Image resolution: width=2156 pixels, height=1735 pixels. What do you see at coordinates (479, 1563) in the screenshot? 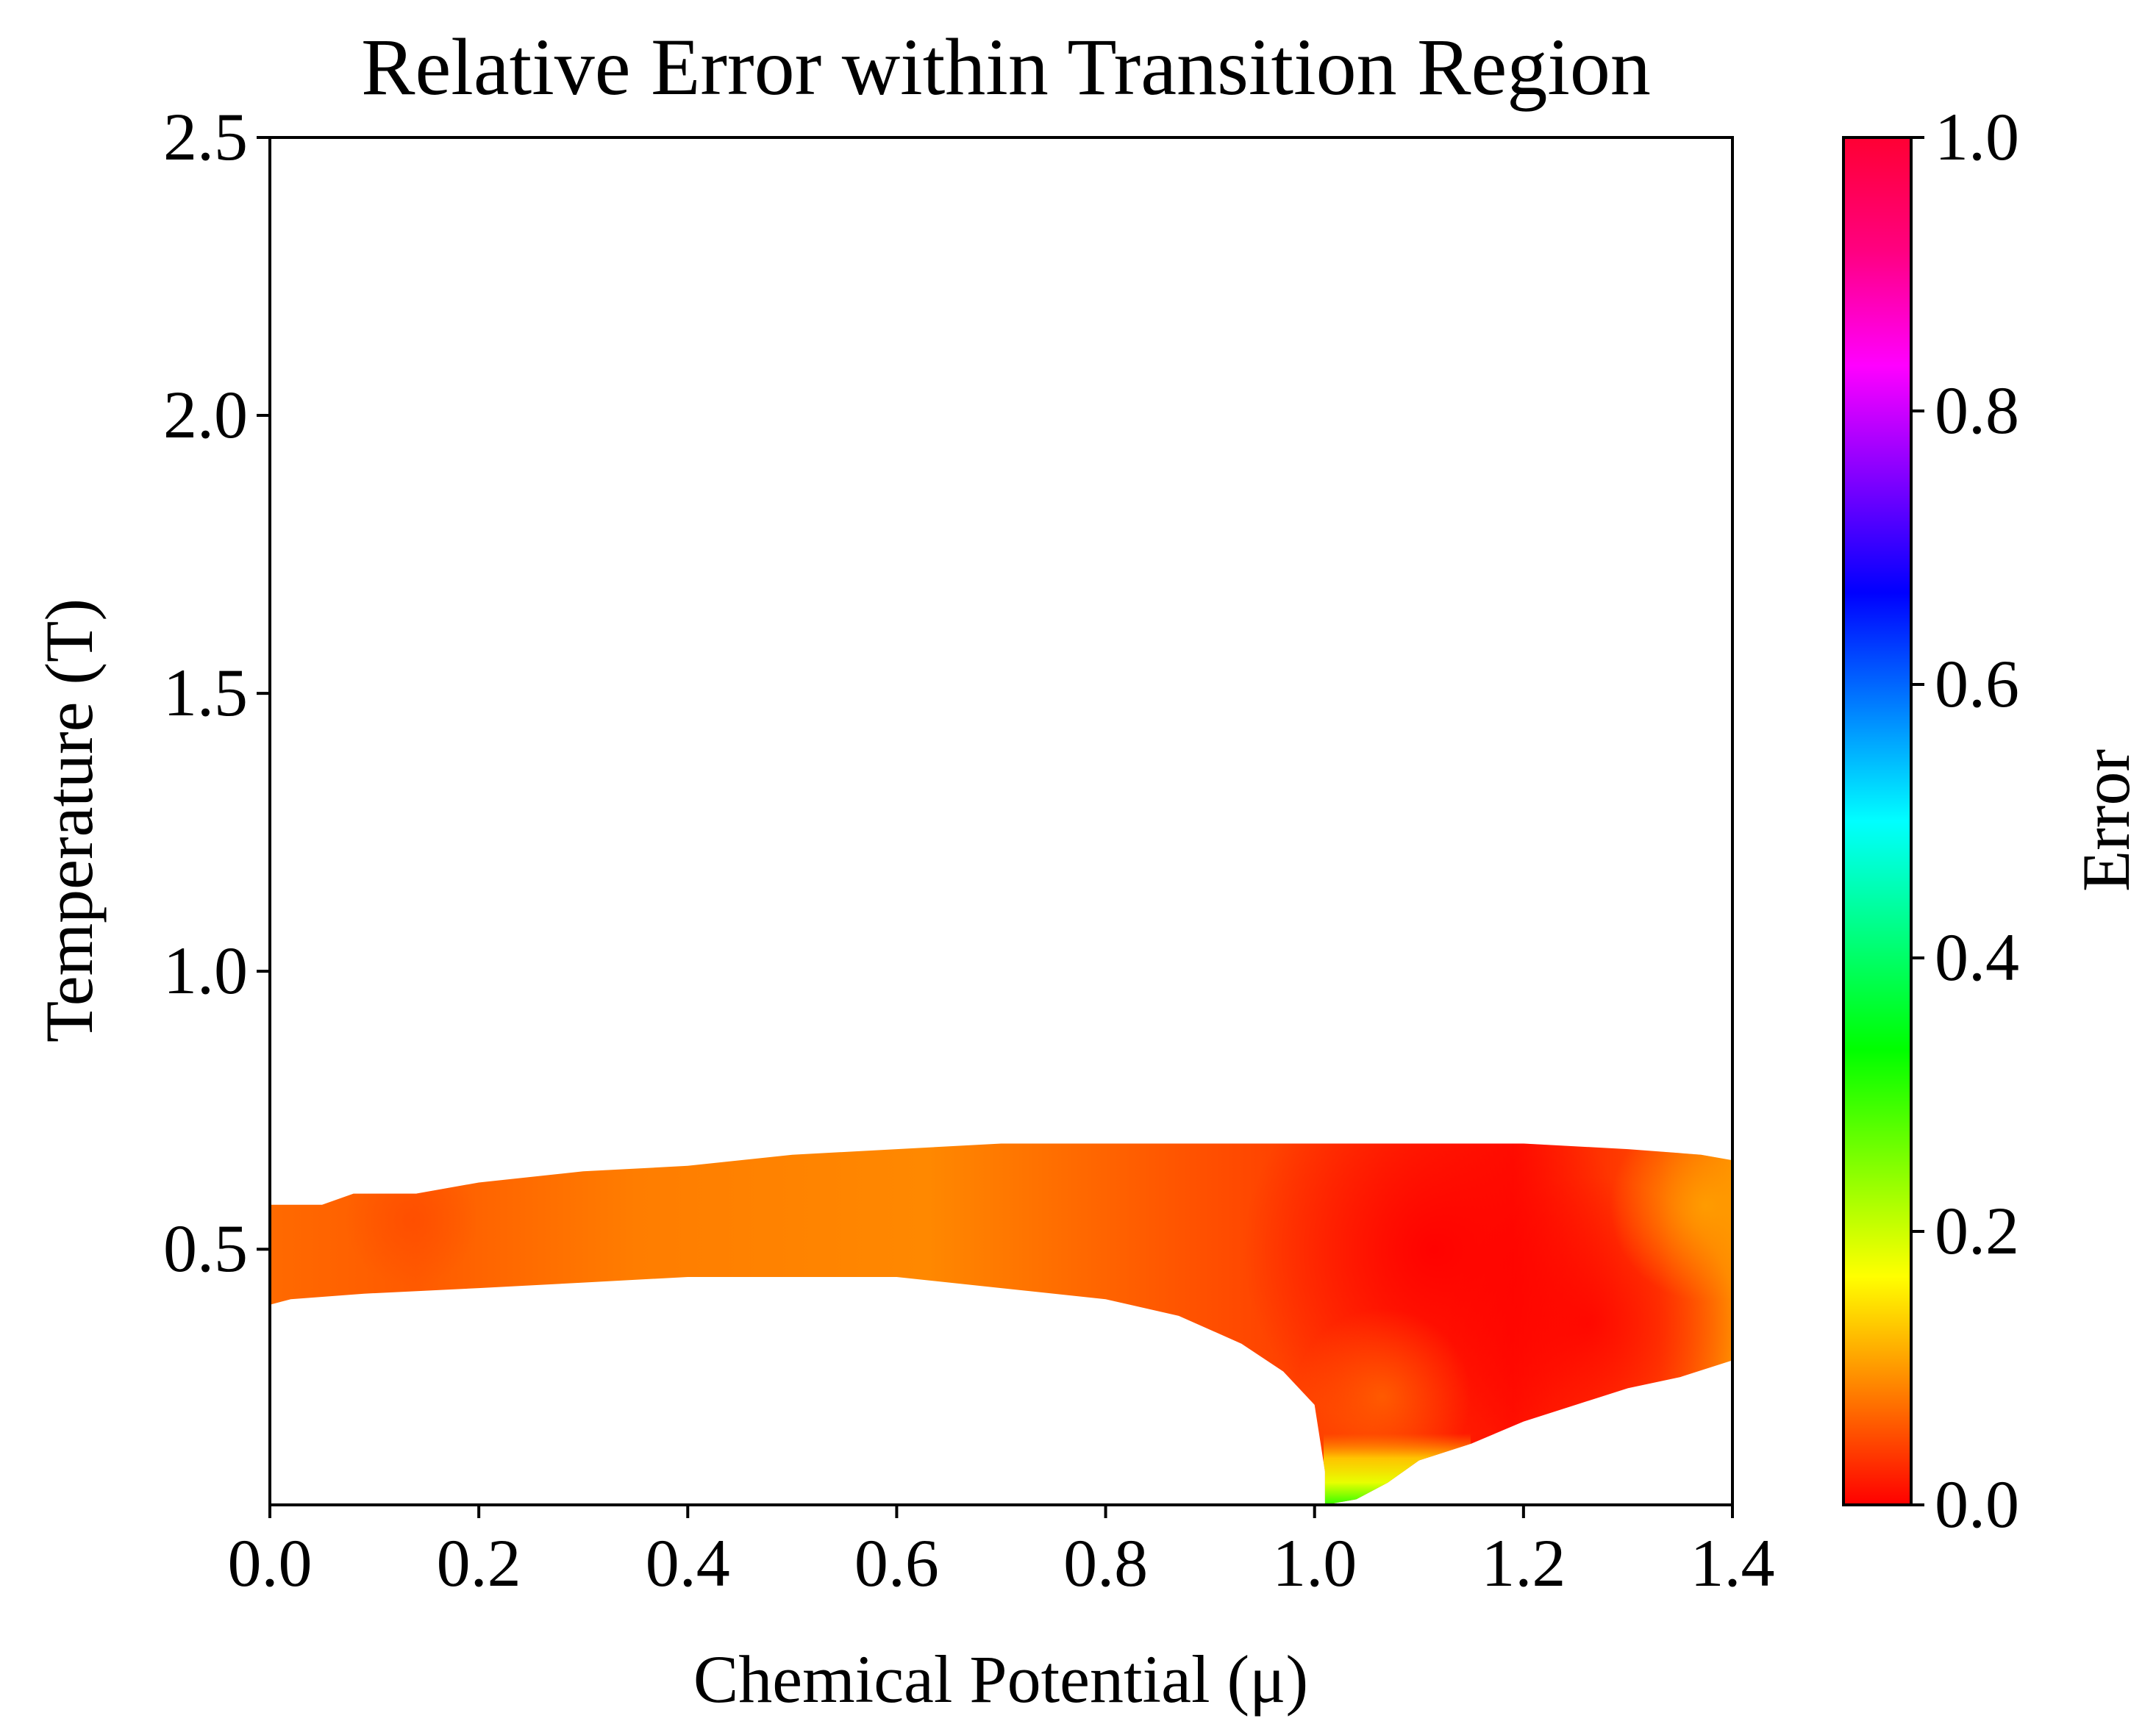
I see `x-tick-label: 0.2` at bounding box center [479, 1563].